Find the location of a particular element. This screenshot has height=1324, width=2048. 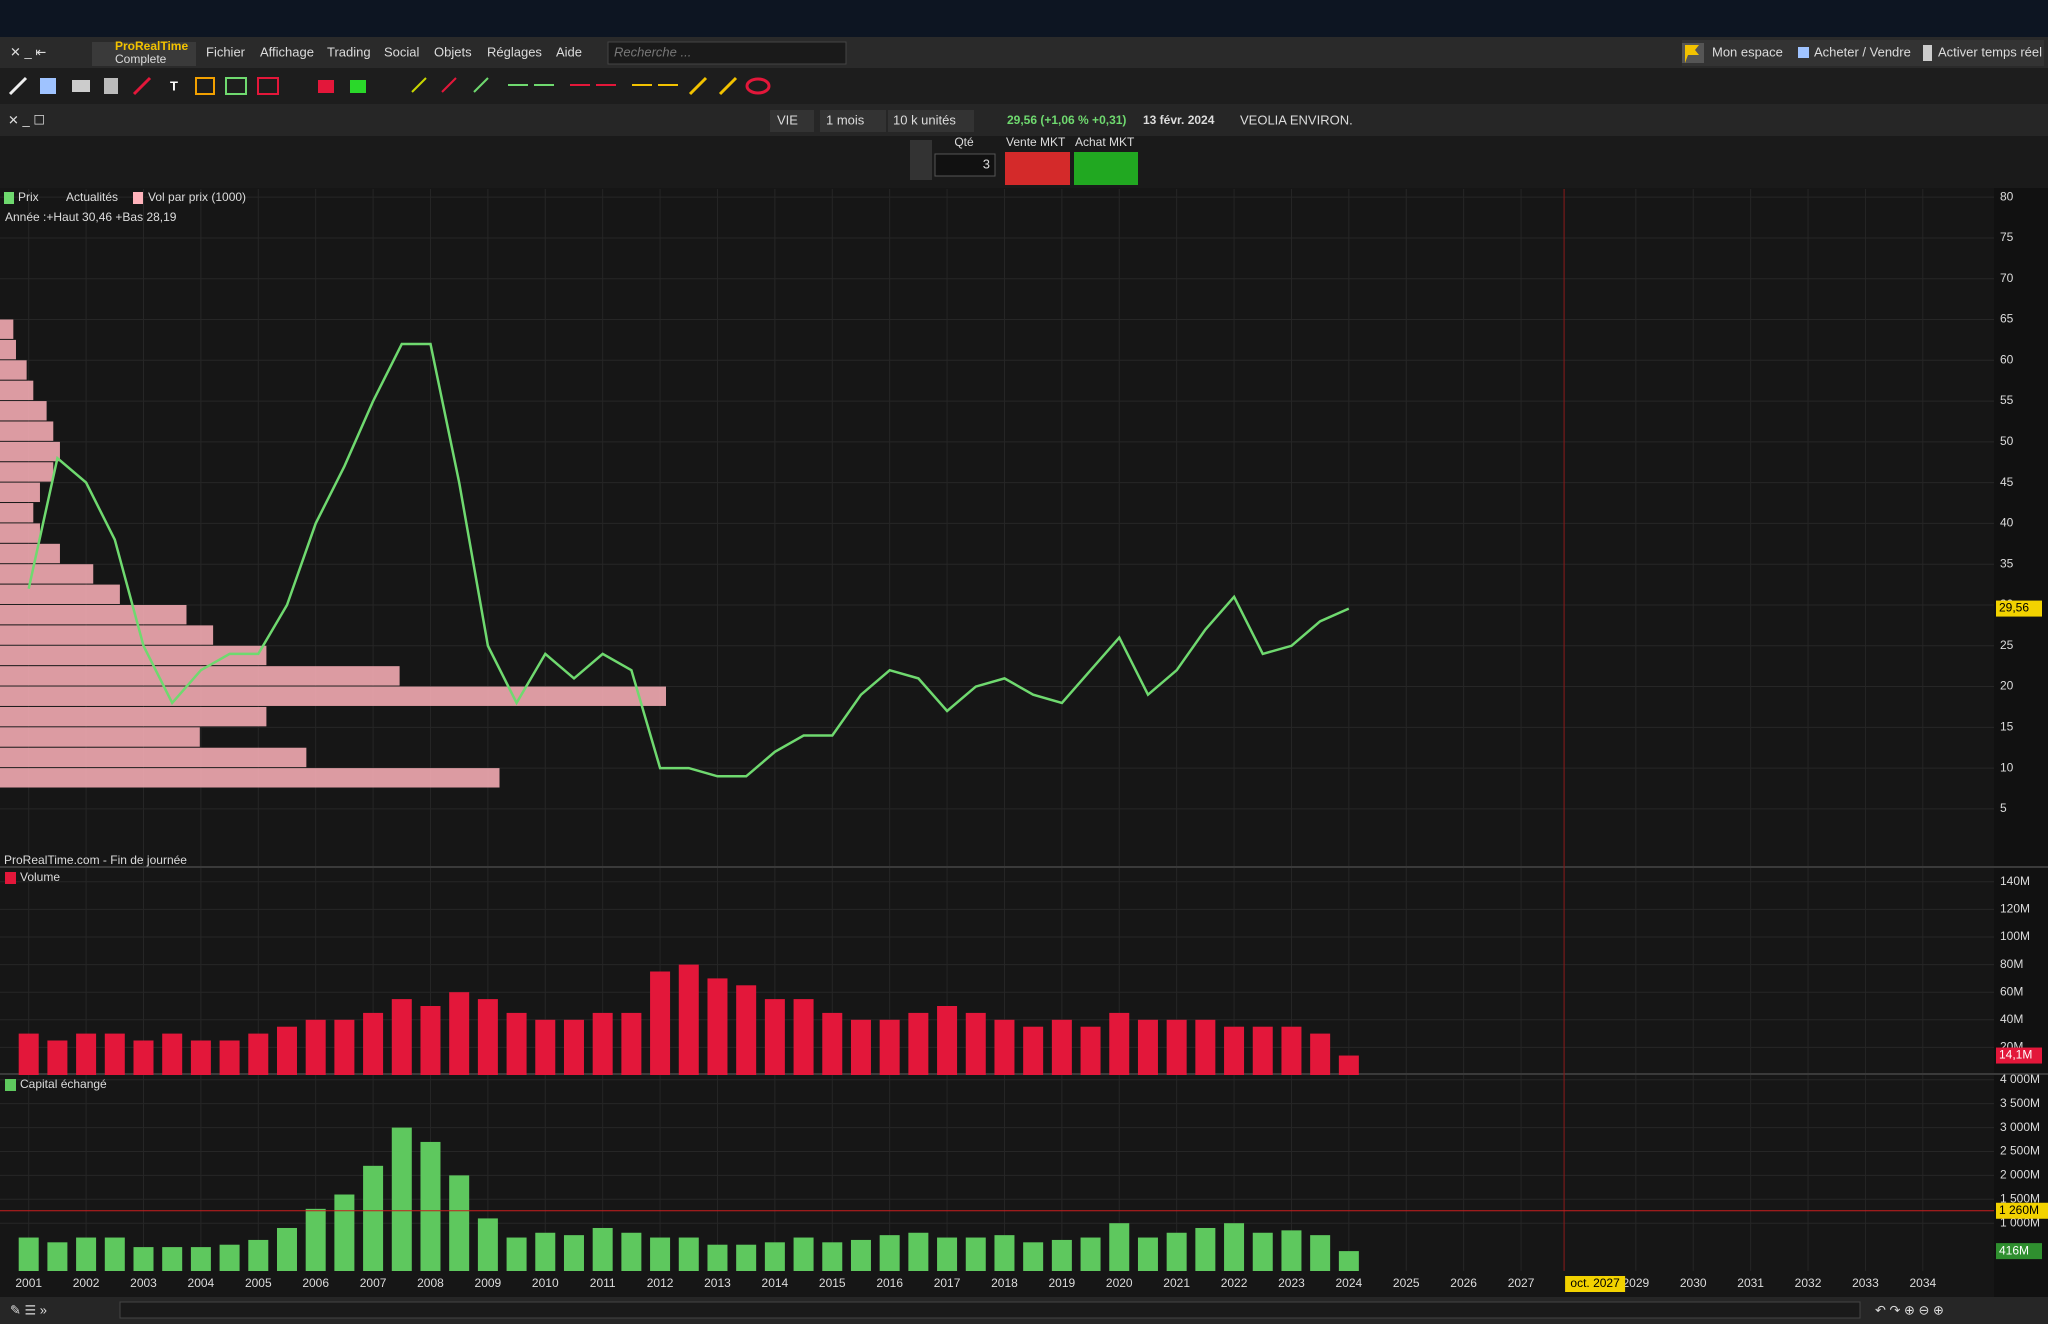

y-tick-label: 120M is located at coordinates (2015, 909).